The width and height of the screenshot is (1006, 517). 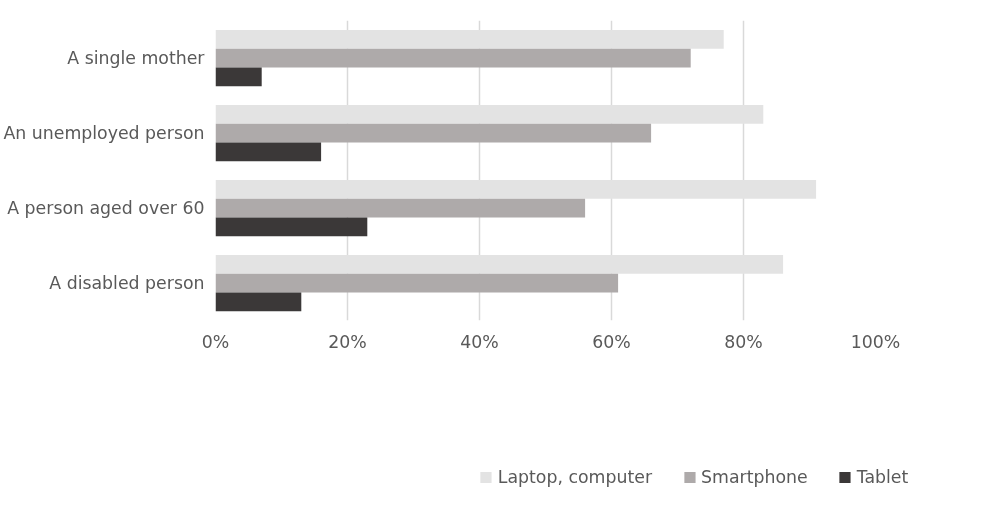 What do you see at coordinates (882, 477) in the screenshot?
I see `legend-label: Tablet` at bounding box center [882, 477].